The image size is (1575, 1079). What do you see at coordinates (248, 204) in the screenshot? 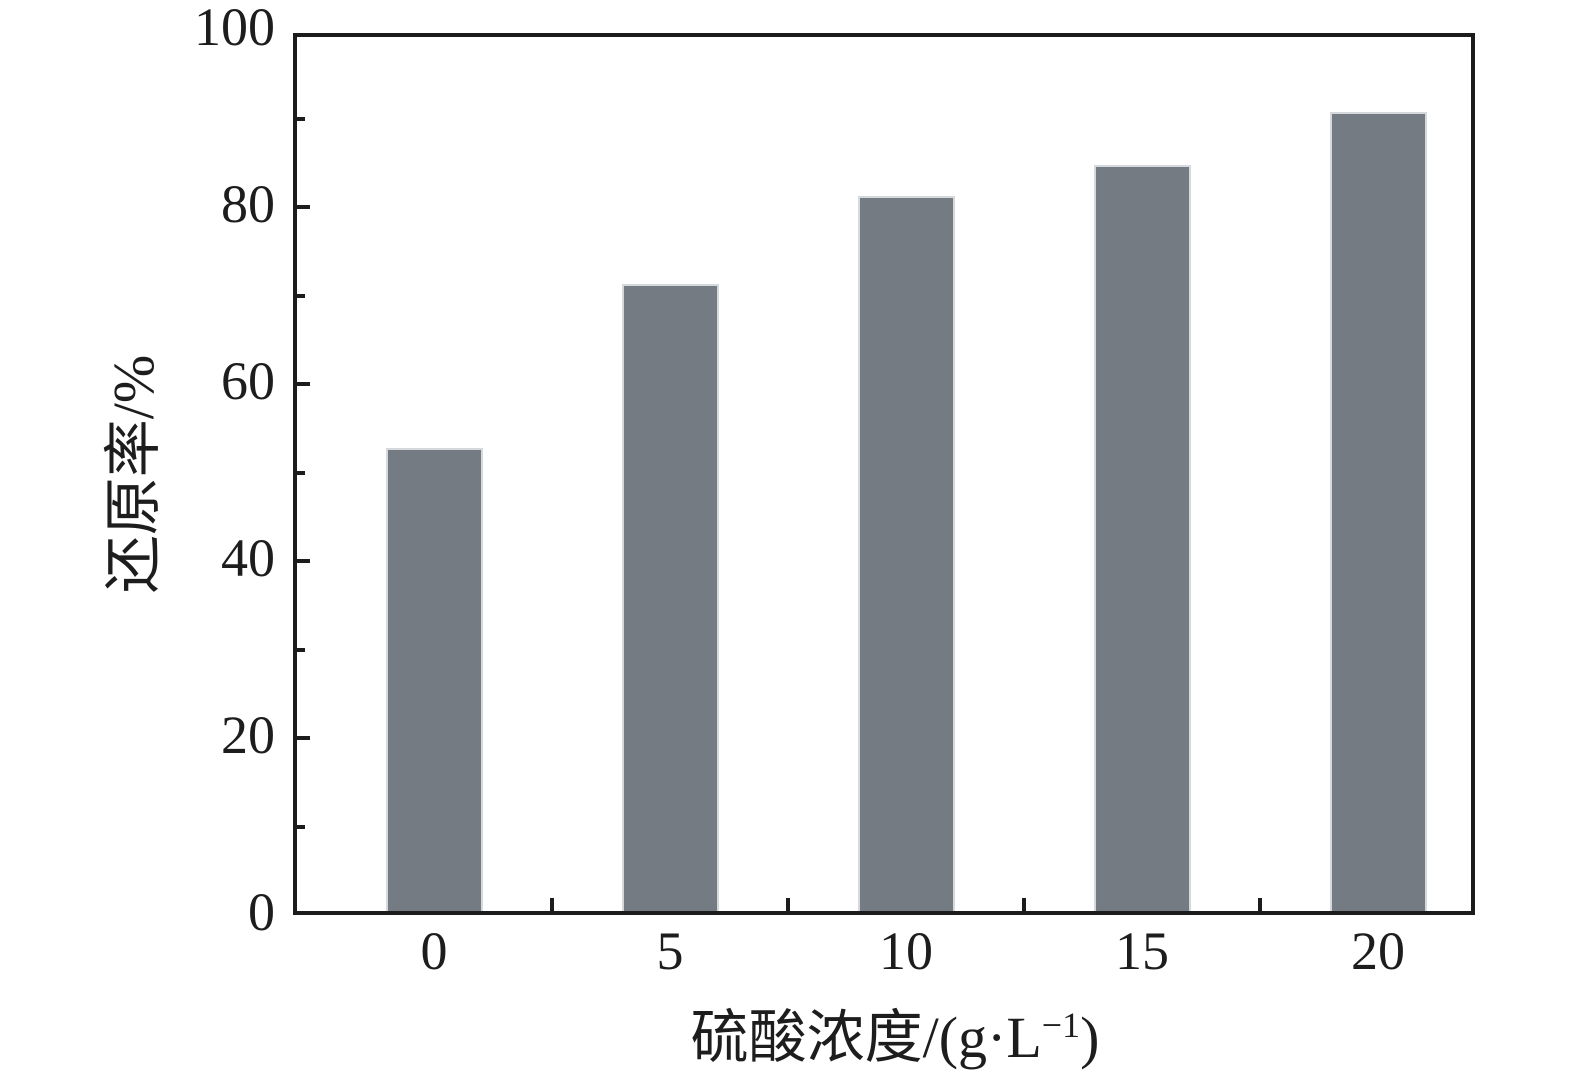
I see `y-tick-label-80: 80` at bounding box center [248, 204].